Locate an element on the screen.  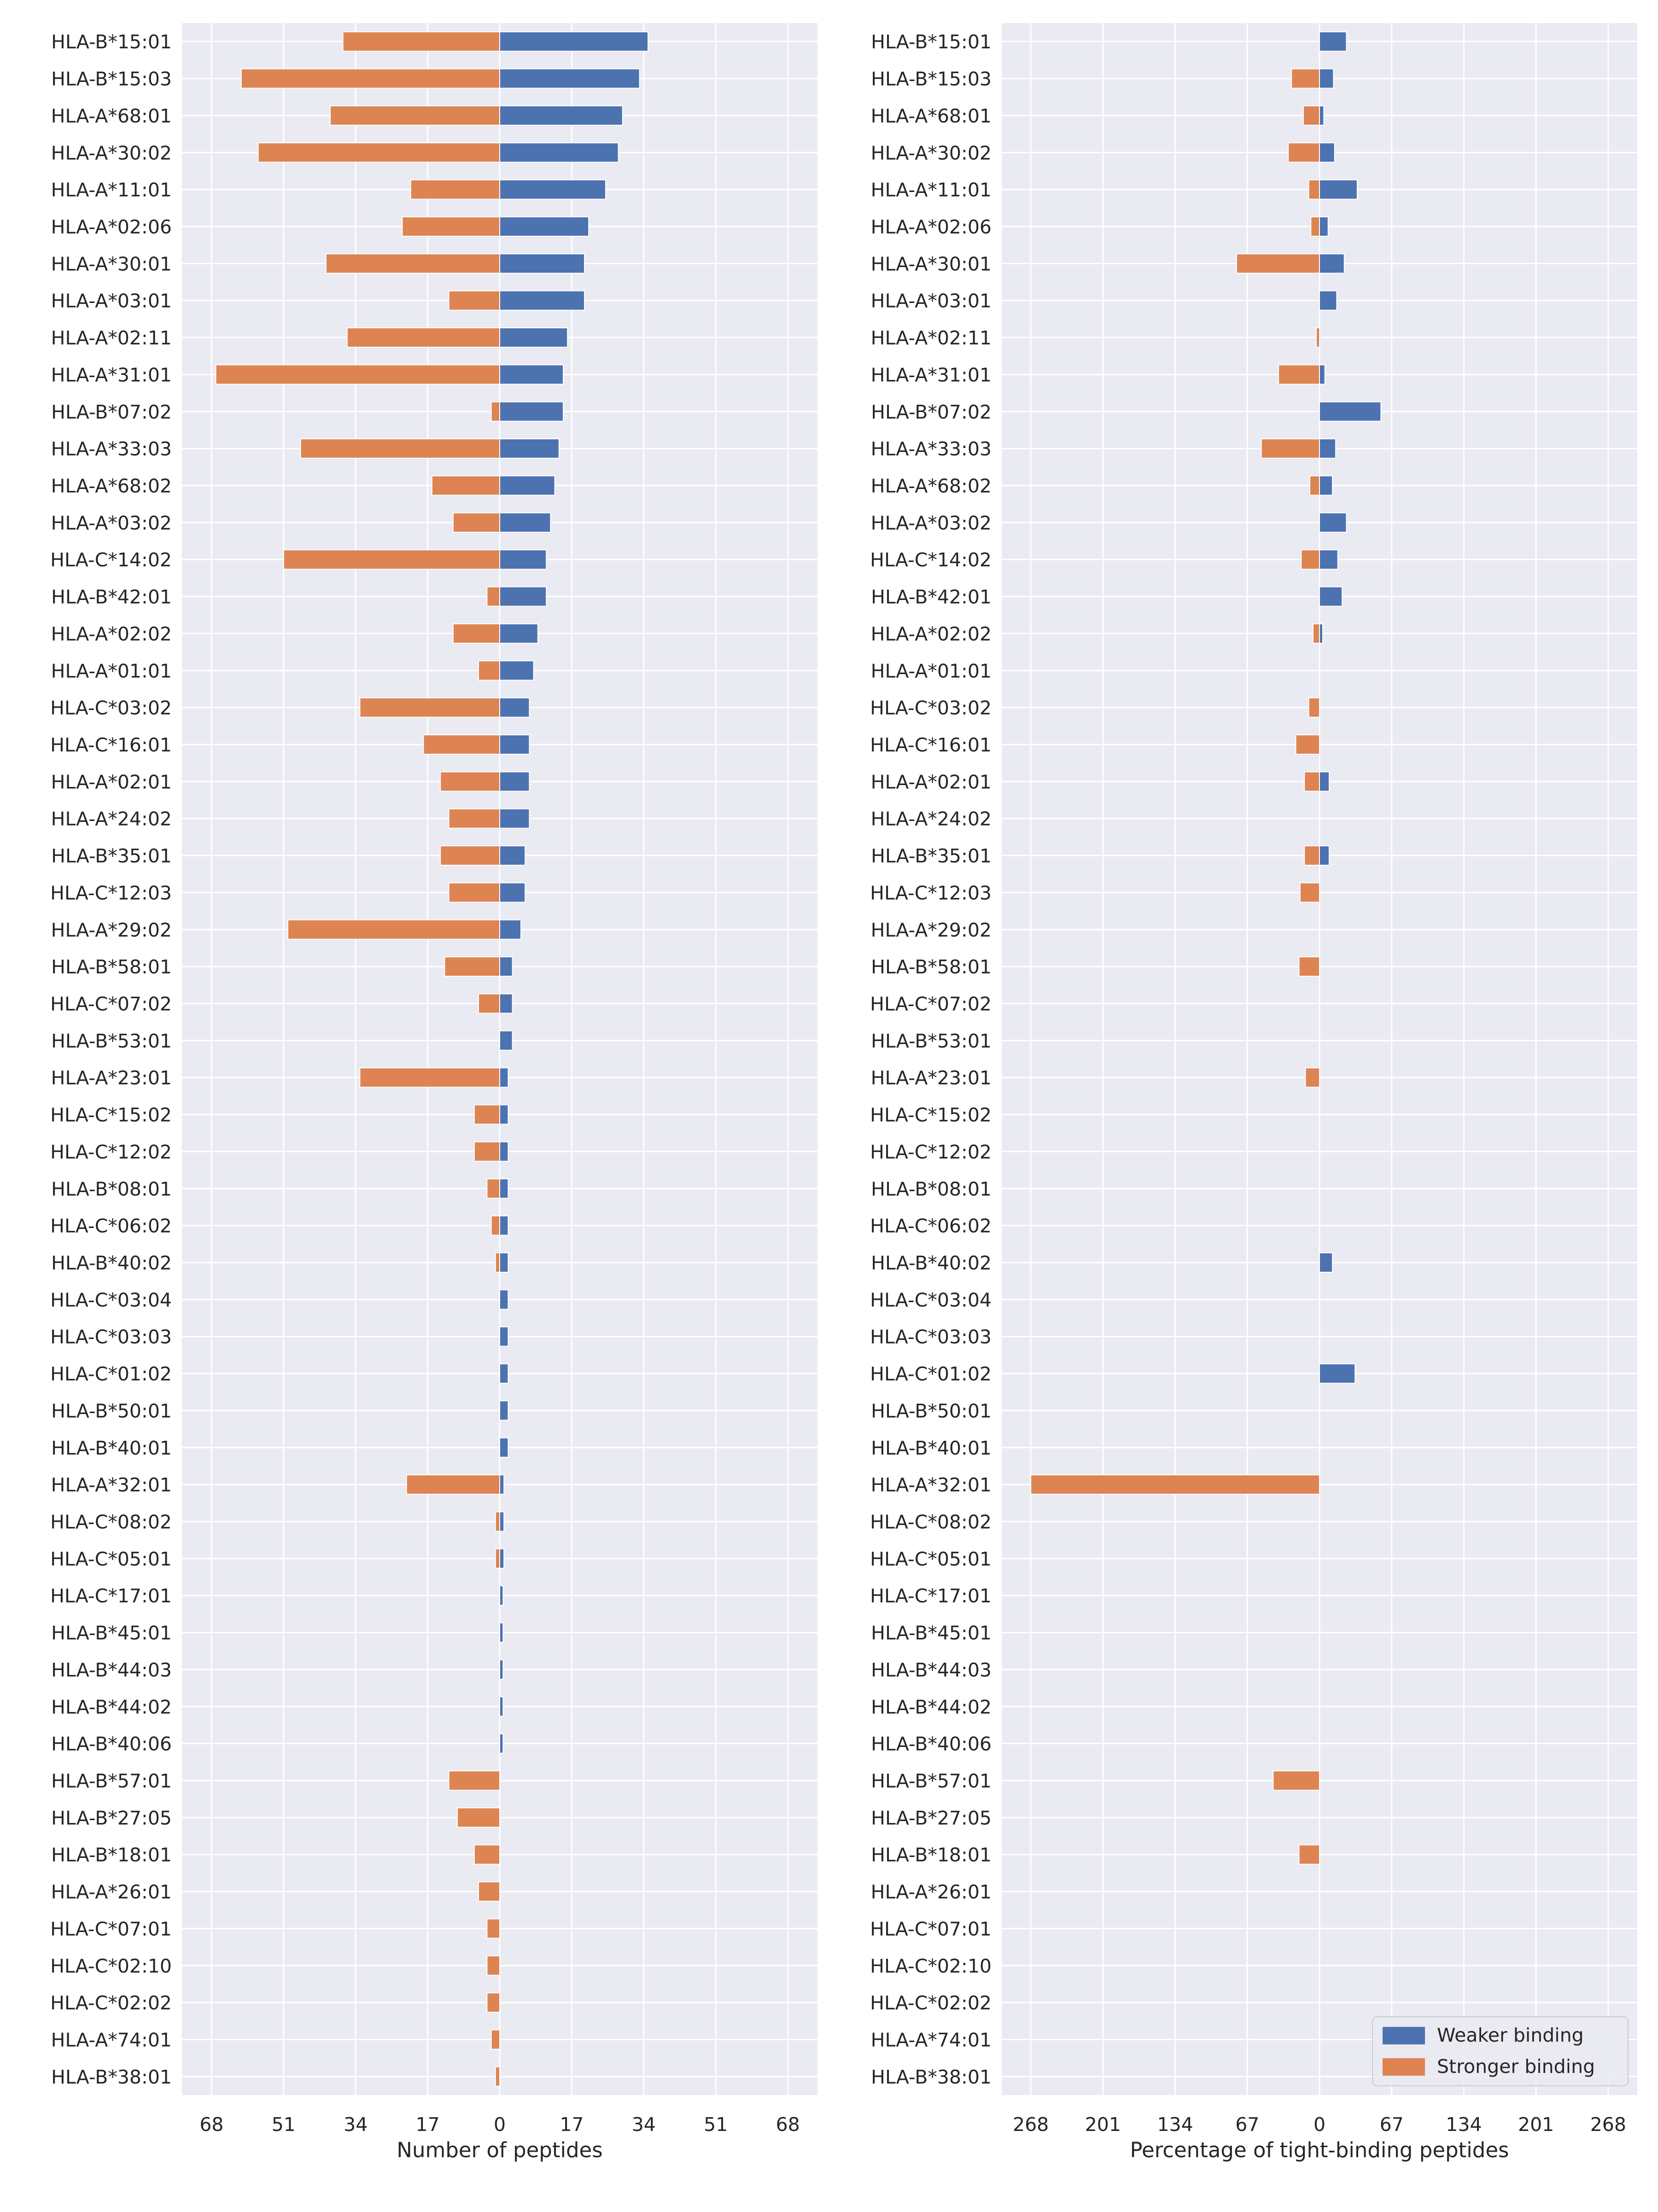
category-label: HLA-C*08:02 is located at coordinates (111, 1522).